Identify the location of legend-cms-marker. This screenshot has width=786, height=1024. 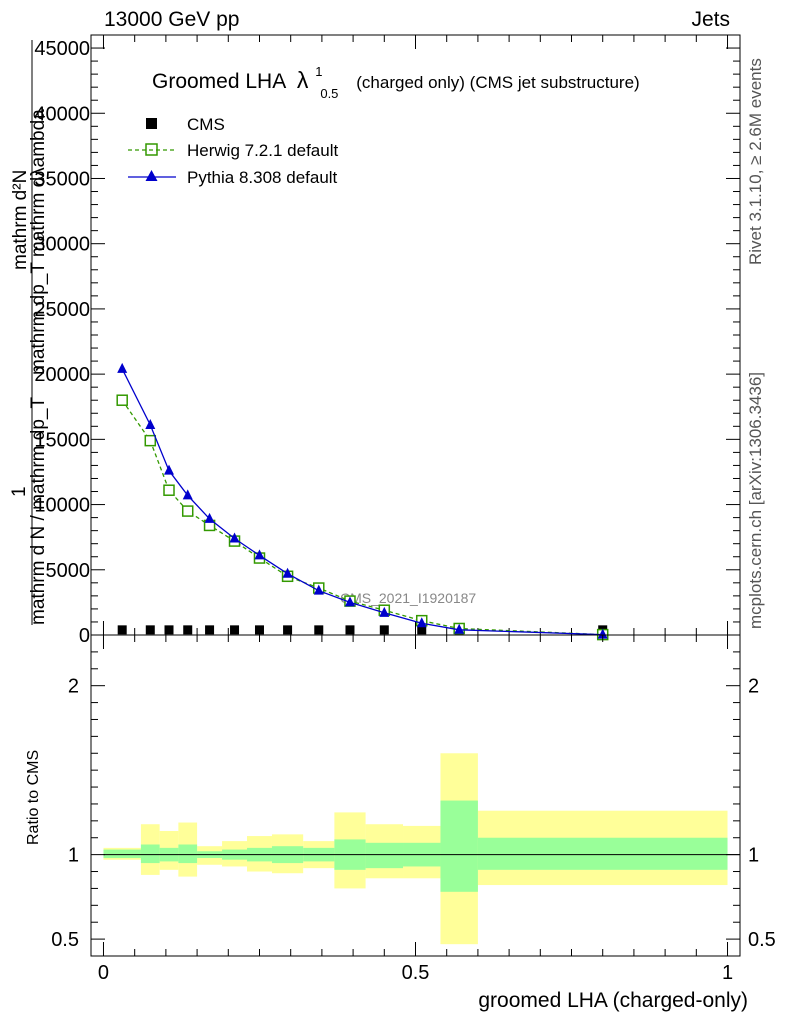
(151, 123).